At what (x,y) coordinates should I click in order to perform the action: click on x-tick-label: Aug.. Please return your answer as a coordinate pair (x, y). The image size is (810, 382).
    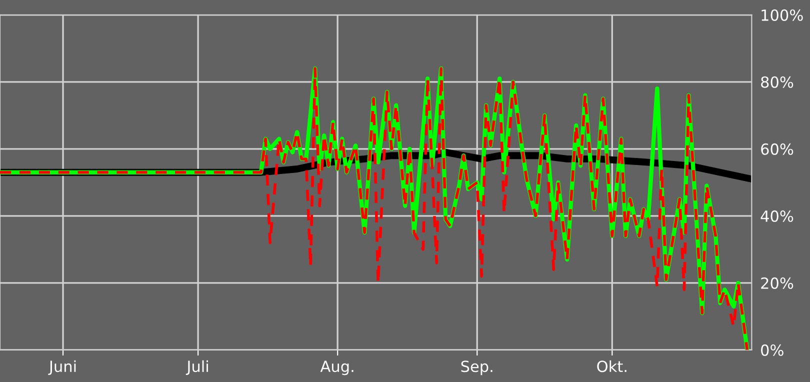
    Looking at the image, I should click on (337, 368).